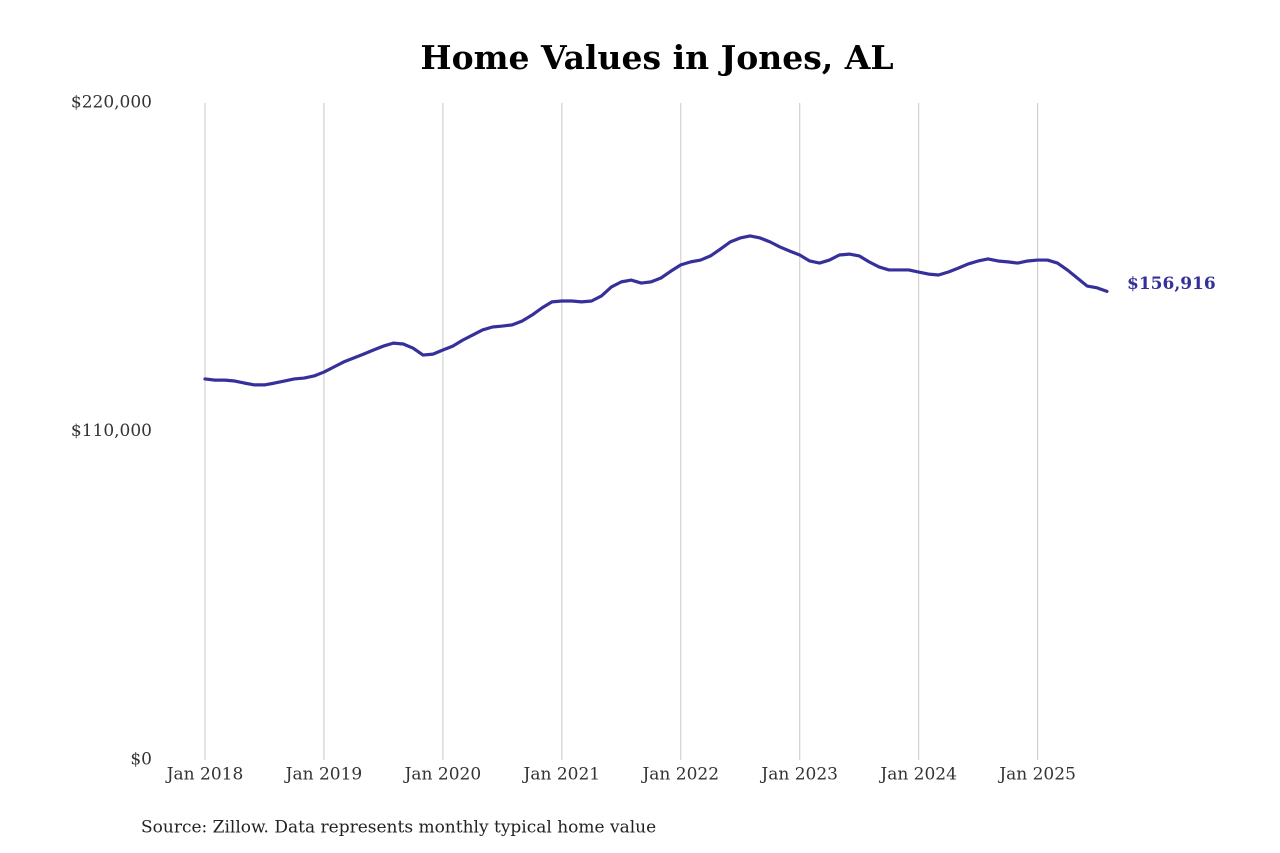 This screenshot has height=853, width=1280. Describe the element at coordinates (204, 775) in the screenshot. I see `x-tick-label: Jan 2018` at that location.